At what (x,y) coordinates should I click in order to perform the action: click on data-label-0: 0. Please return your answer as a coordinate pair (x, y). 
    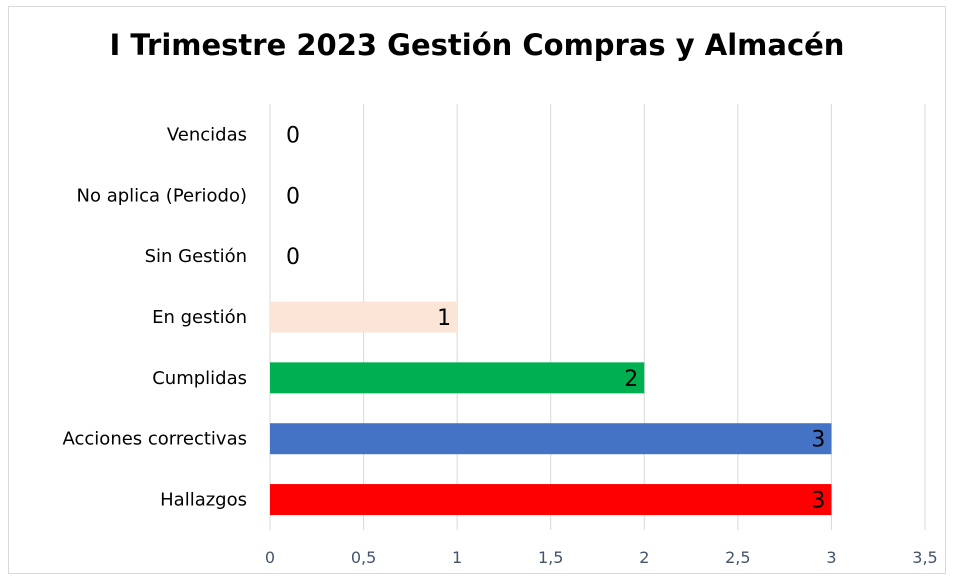
    Looking at the image, I should click on (293, 135).